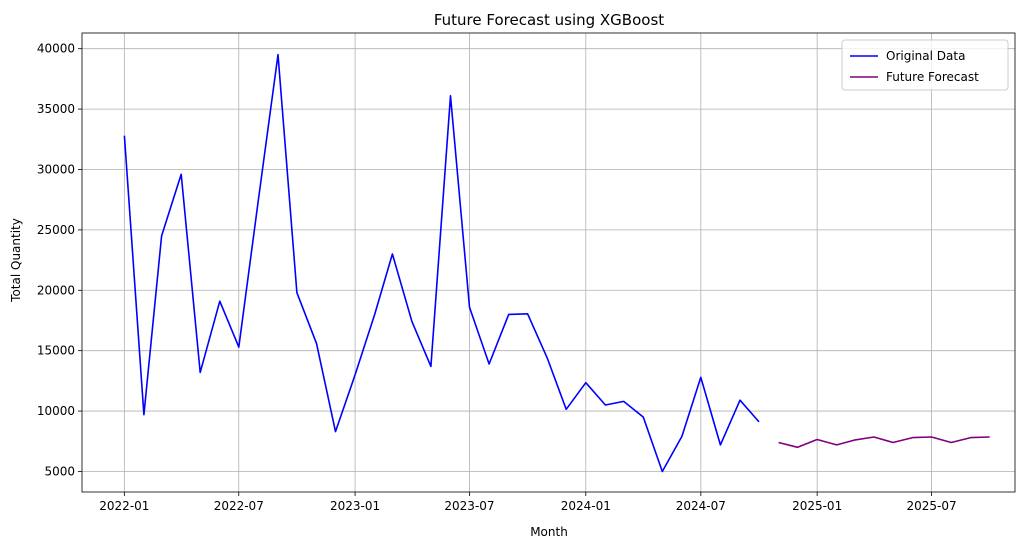 The height and width of the screenshot is (547, 1023). I want to click on legend-label: Future Forecast, so click(932, 77).